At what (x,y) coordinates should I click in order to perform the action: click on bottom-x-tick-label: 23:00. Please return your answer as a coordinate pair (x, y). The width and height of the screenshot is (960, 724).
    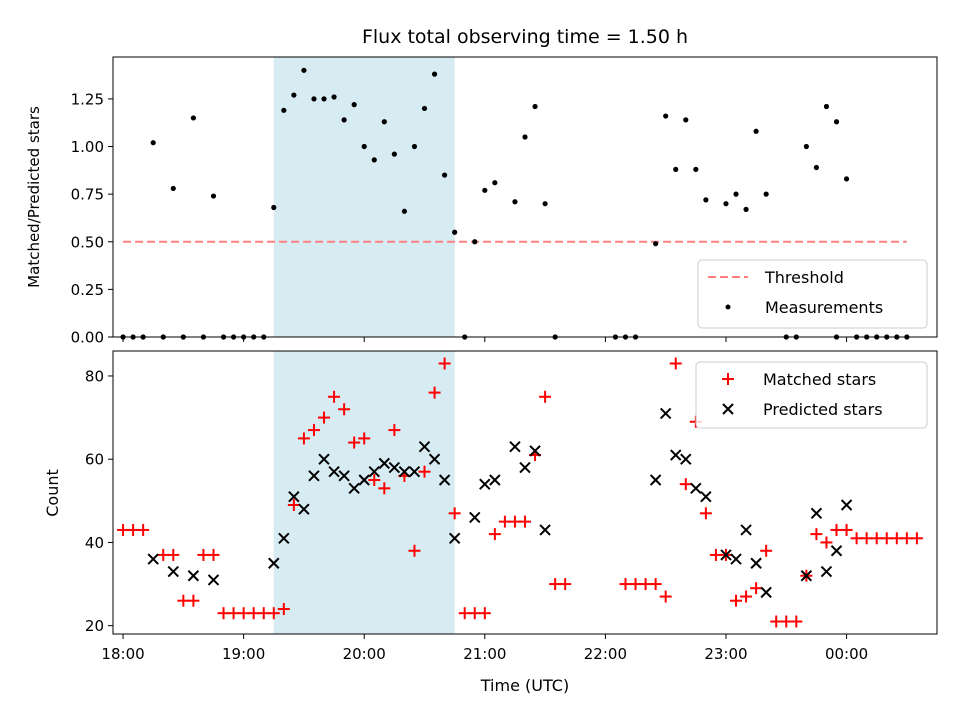
    Looking at the image, I should click on (725, 654).